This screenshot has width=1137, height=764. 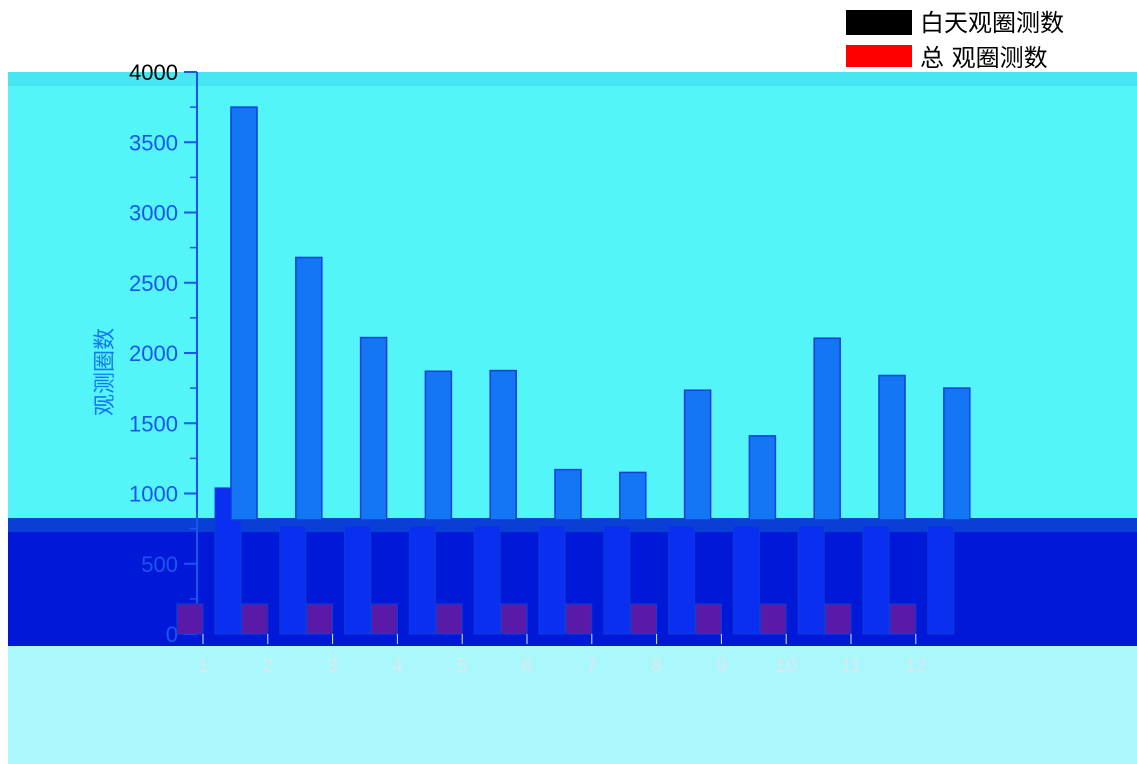 I want to click on legend-swatch-day, so click(x=879, y=22).